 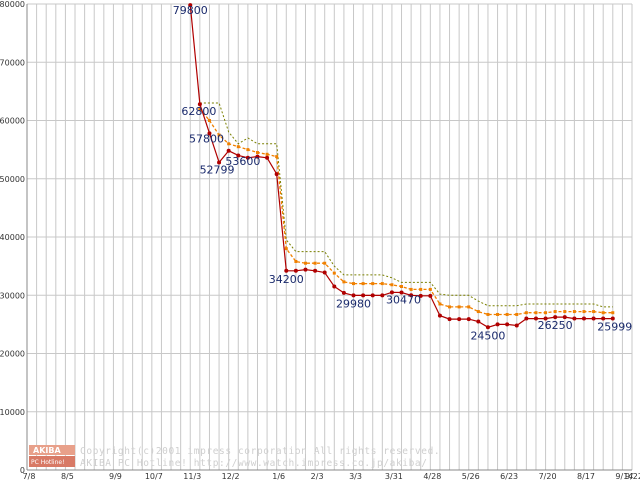 I want to click on x-tick-label: 9/14, so click(x=624, y=476).